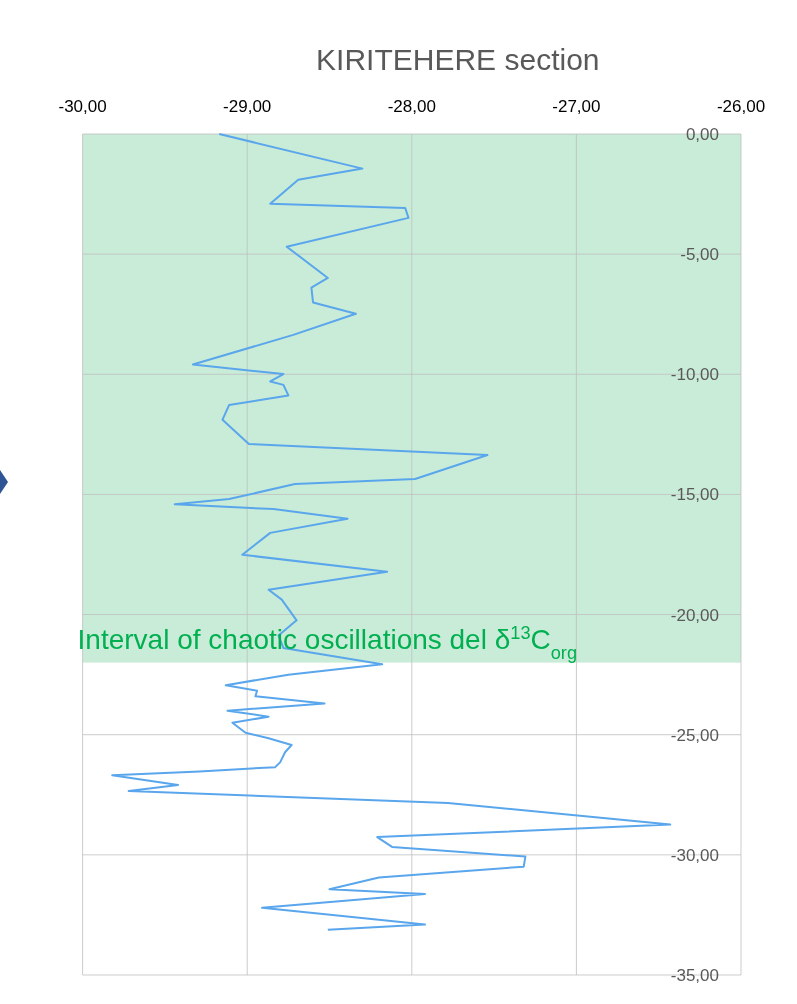 The width and height of the screenshot is (797, 1004). What do you see at coordinates (458, 59) in the screenshot?
I see `chart-title: KIRITEHERE section` at bounding box center [458, 59].